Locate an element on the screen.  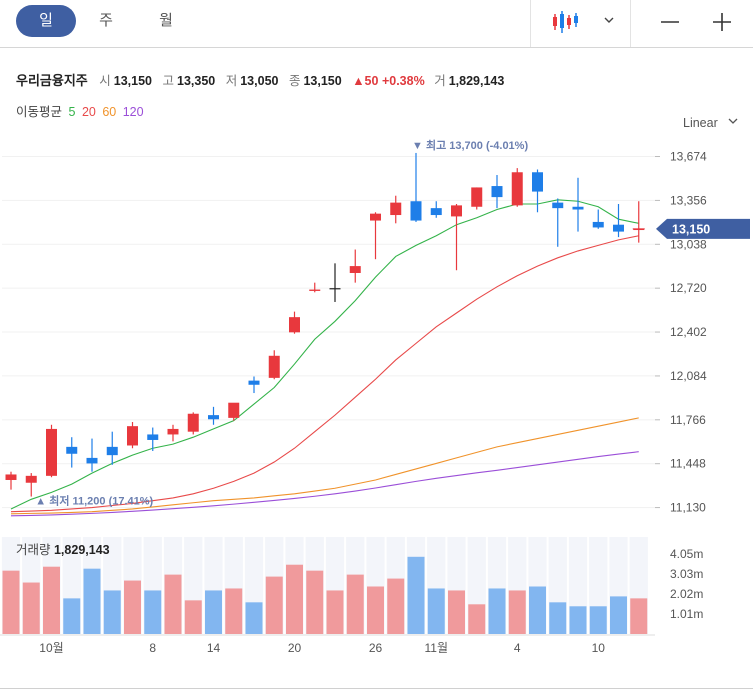
ma-60-line is located at coordinates (324, 466).